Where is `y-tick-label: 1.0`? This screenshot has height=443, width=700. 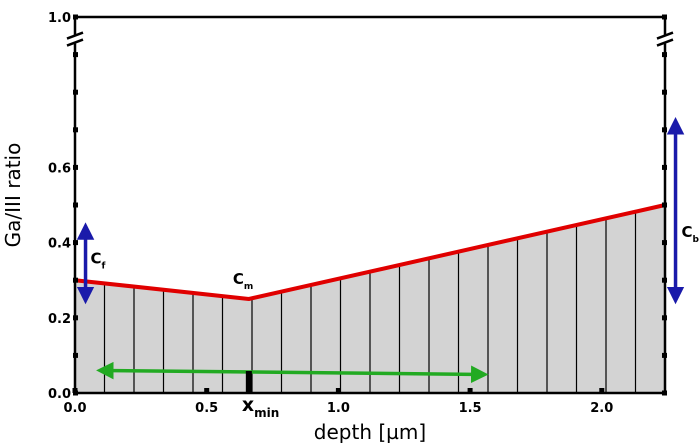 y-tick-label: 1.0 is located at coordinates (59, 18).